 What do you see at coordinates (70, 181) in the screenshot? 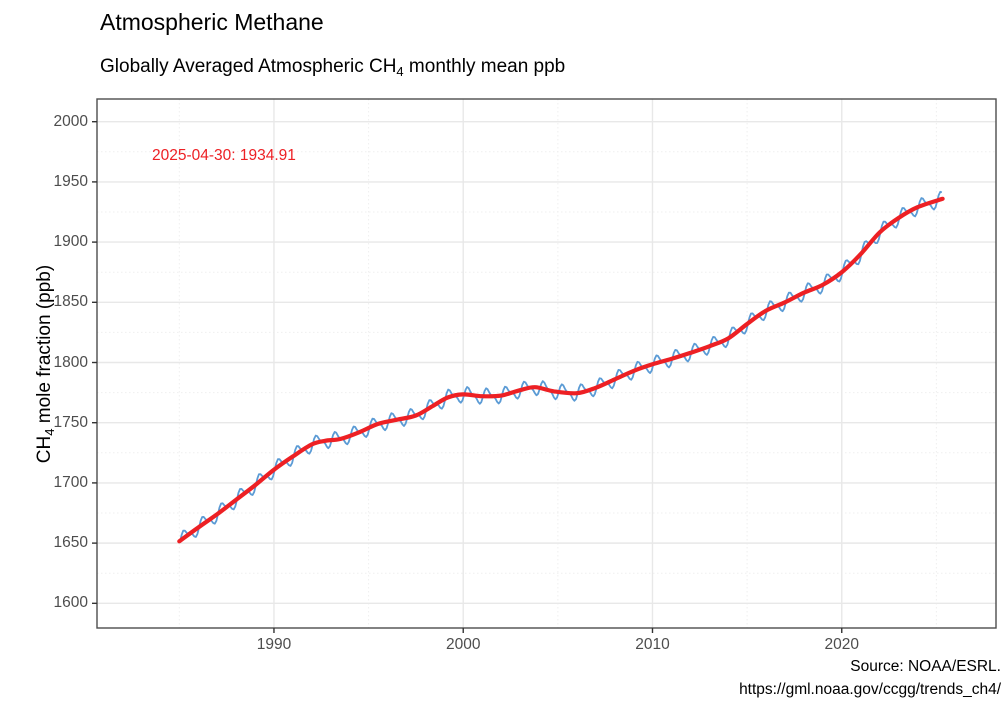
I see `y-tick-label: 1950` at bounding box center [70, 181].